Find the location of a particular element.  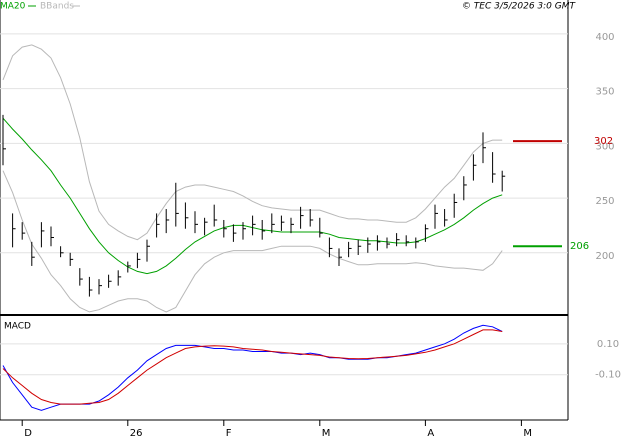

legend-label: BBands is located at coordinates (57, 7).